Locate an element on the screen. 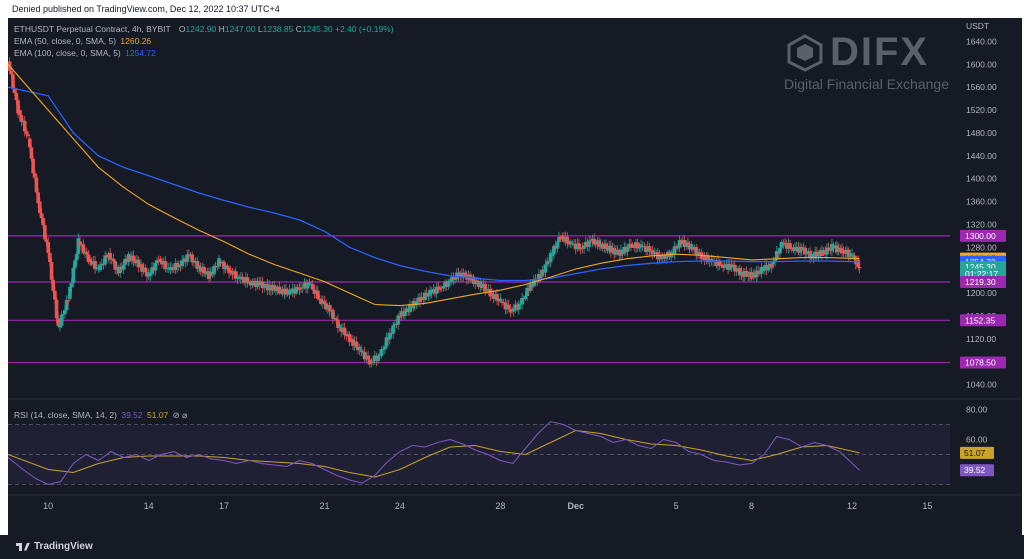 This screenshot has width=1024, height=559. rsi-label-box is located at coordinates (977, 470).